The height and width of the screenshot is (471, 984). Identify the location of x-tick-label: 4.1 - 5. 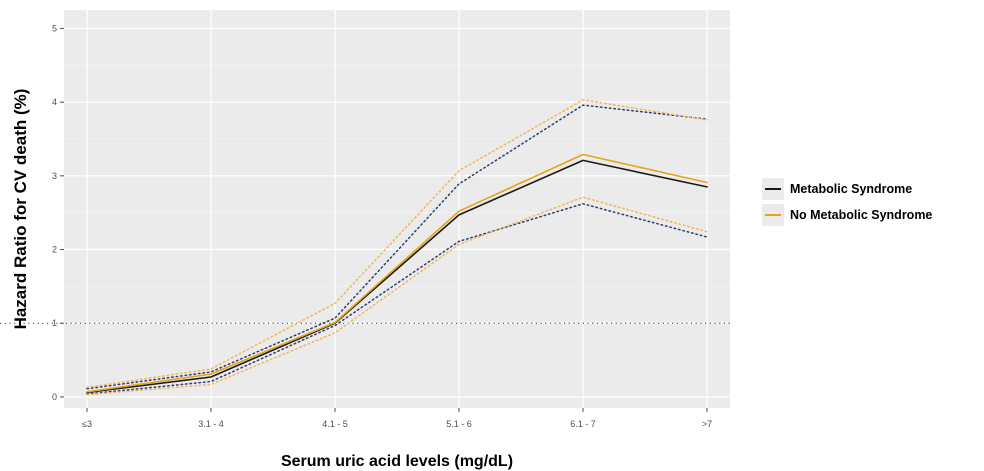
(335, 424).